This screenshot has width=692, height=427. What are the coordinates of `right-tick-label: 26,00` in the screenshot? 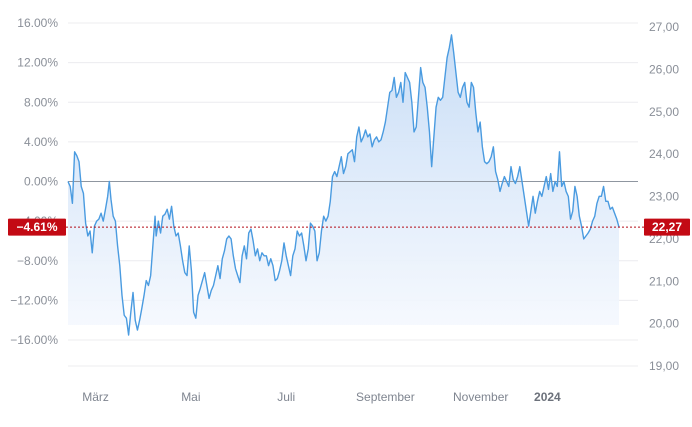 It's located at (664, 69).